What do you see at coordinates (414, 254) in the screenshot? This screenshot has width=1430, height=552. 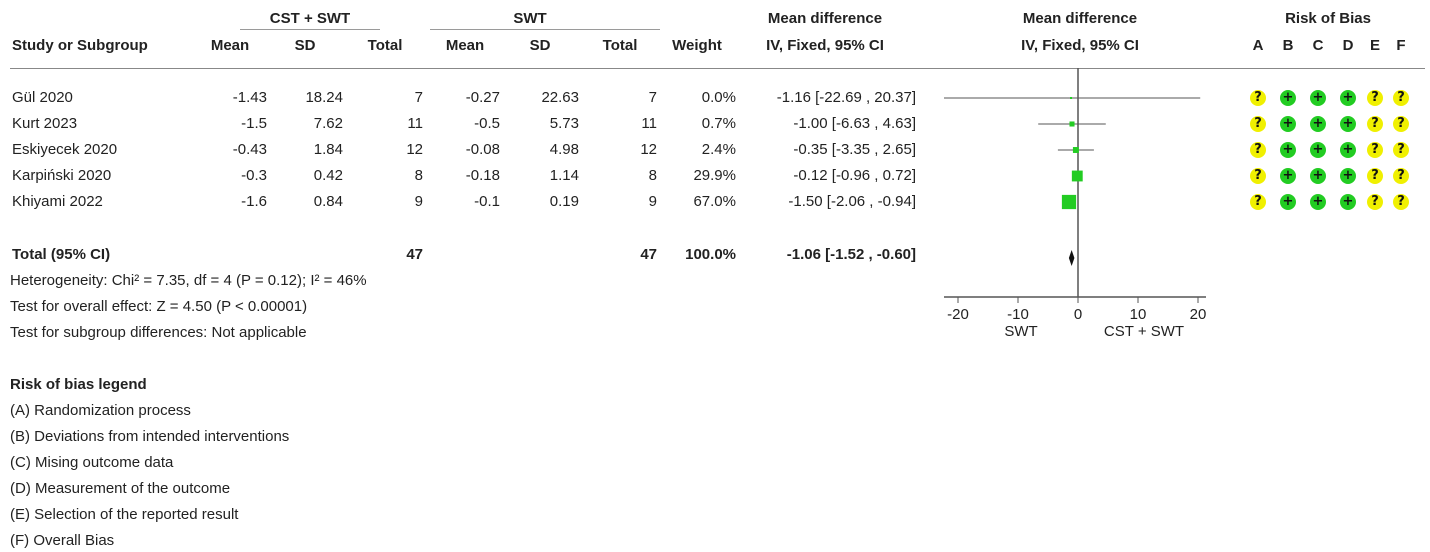 I see `total-n1: 47` at bounding box center [414, 254].